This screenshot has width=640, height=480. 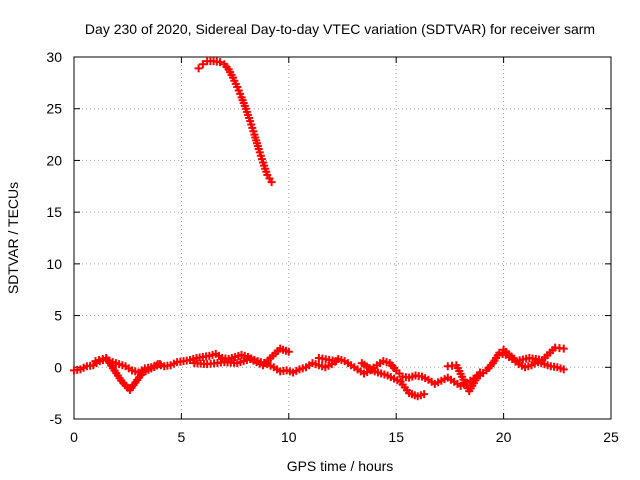 I want to click on y-tick-label: 20, so click(x=54, y=160).